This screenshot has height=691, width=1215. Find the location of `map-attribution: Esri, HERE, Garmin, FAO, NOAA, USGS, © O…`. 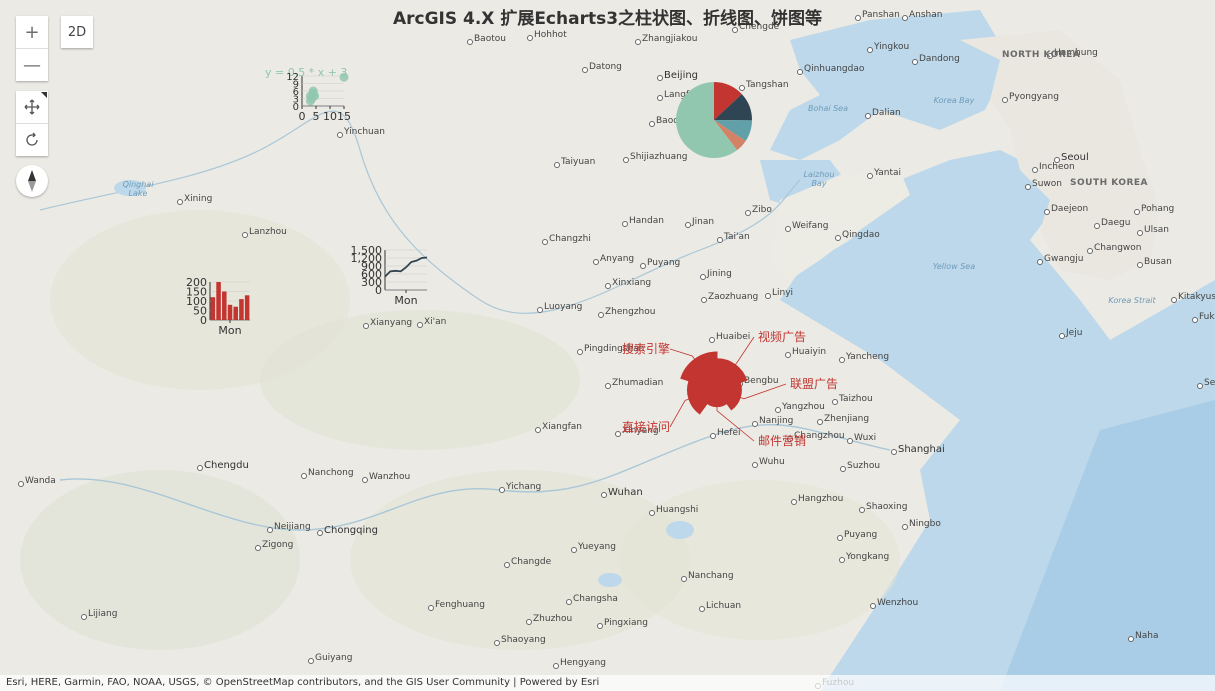

map-attribution: Esri, HERE, Garmin, FAO, NOAA, USGS, © O… is located at coordinates (607, 683).